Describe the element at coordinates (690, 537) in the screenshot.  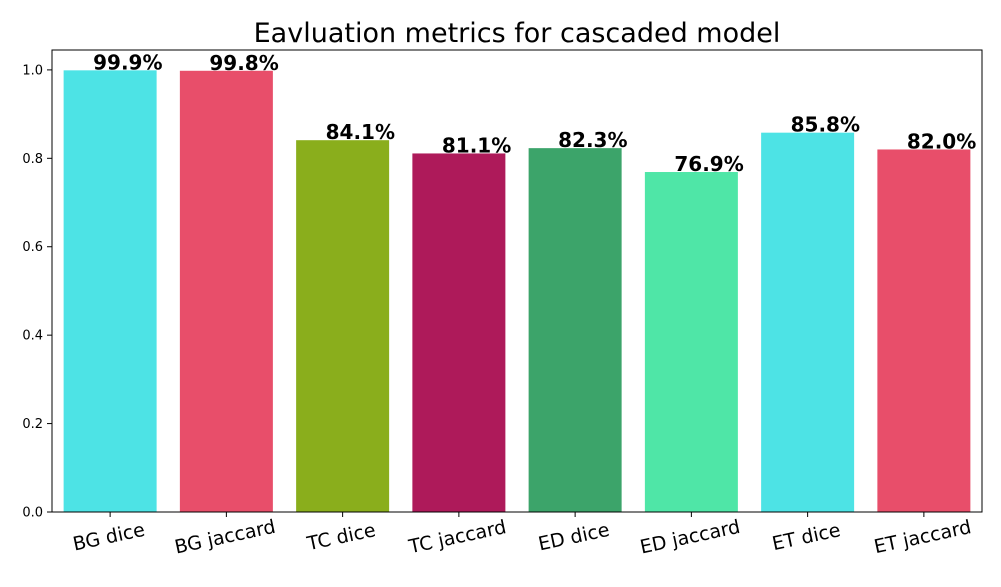
I see `x-tick-label-5: ED jaccard` at that location.